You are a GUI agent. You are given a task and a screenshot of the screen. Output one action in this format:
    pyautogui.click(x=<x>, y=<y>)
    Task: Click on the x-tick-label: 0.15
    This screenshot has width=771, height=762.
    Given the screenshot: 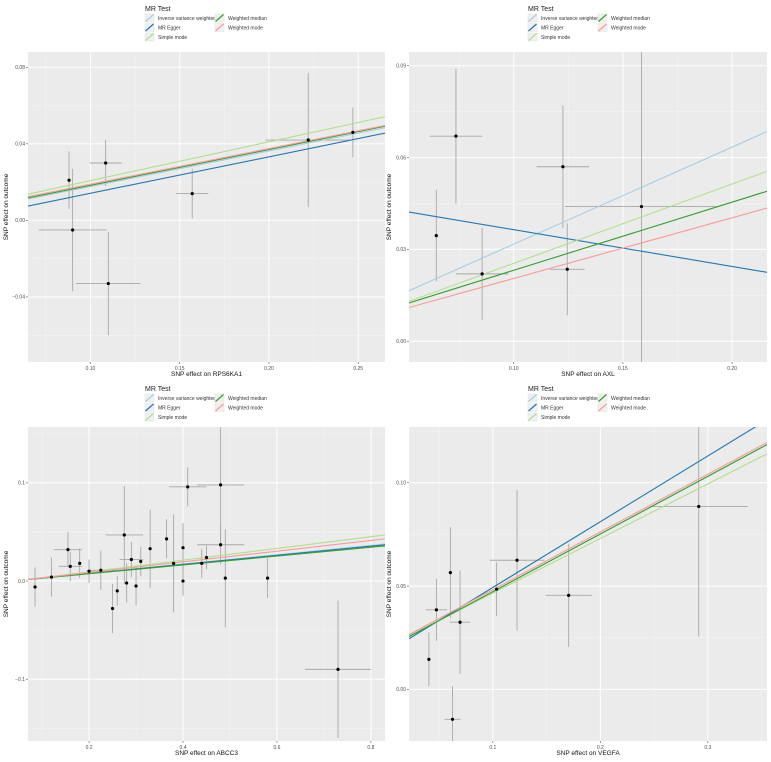 What is the action you would take?
    pyautogui.click(x=623, y=369)
    